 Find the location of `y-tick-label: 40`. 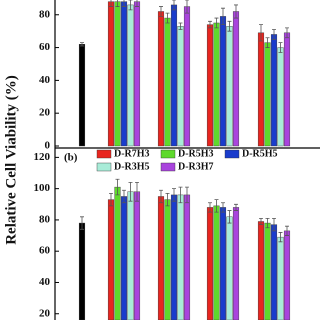

y-tick-label: 40 is located at coordinates (45, 282).